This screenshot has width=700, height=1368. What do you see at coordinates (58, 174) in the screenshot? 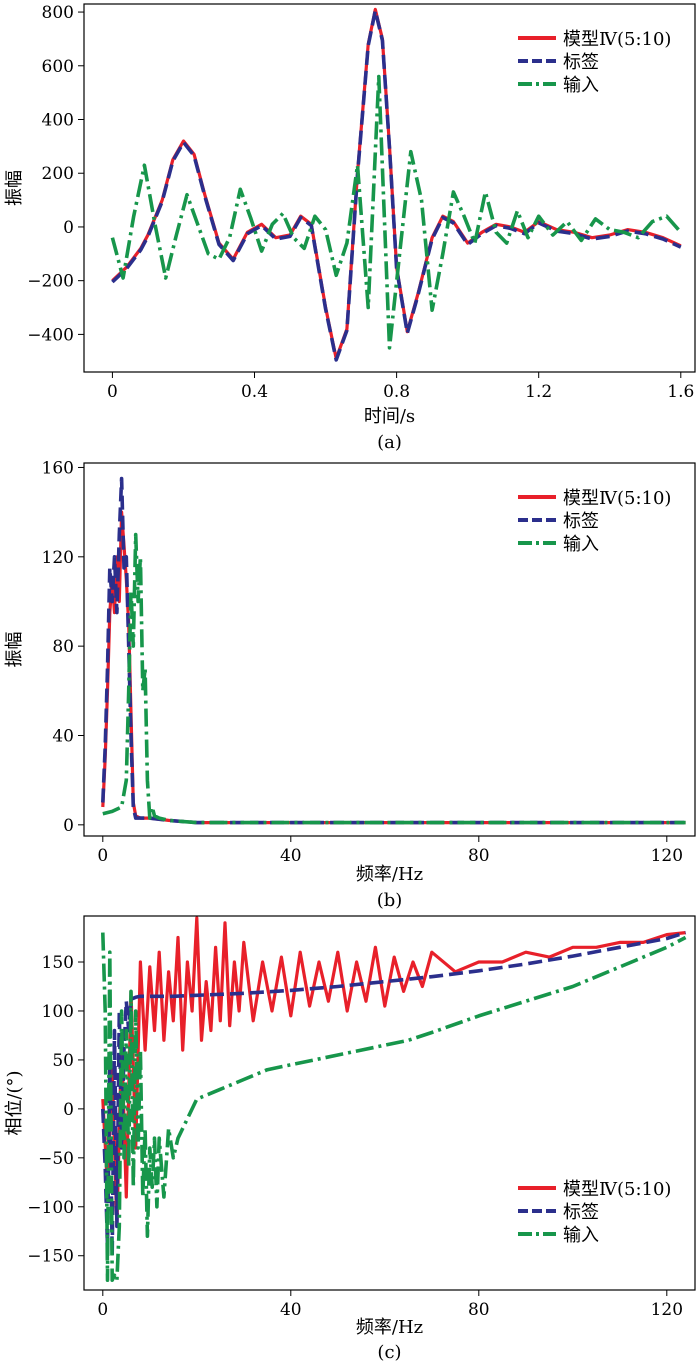
I see `y-tick-label: 200` at bounding box center [58, 174].